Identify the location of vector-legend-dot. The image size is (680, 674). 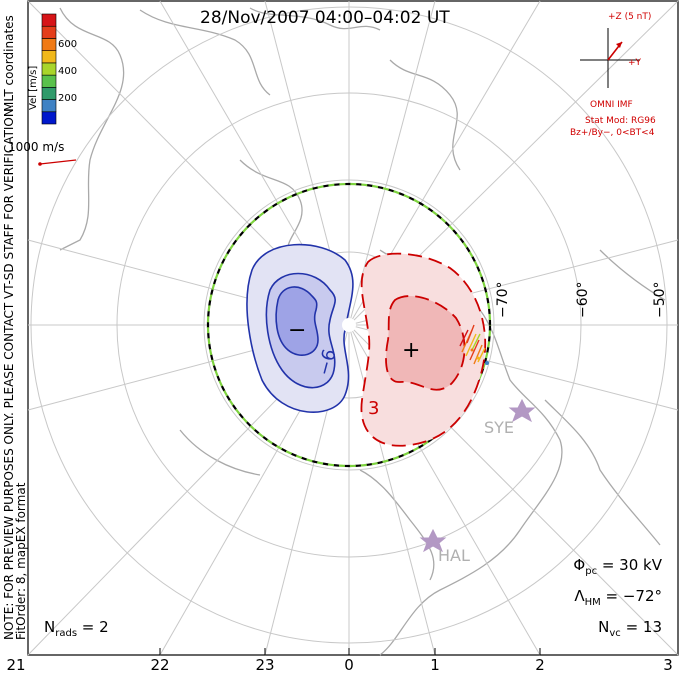
(40, 164).